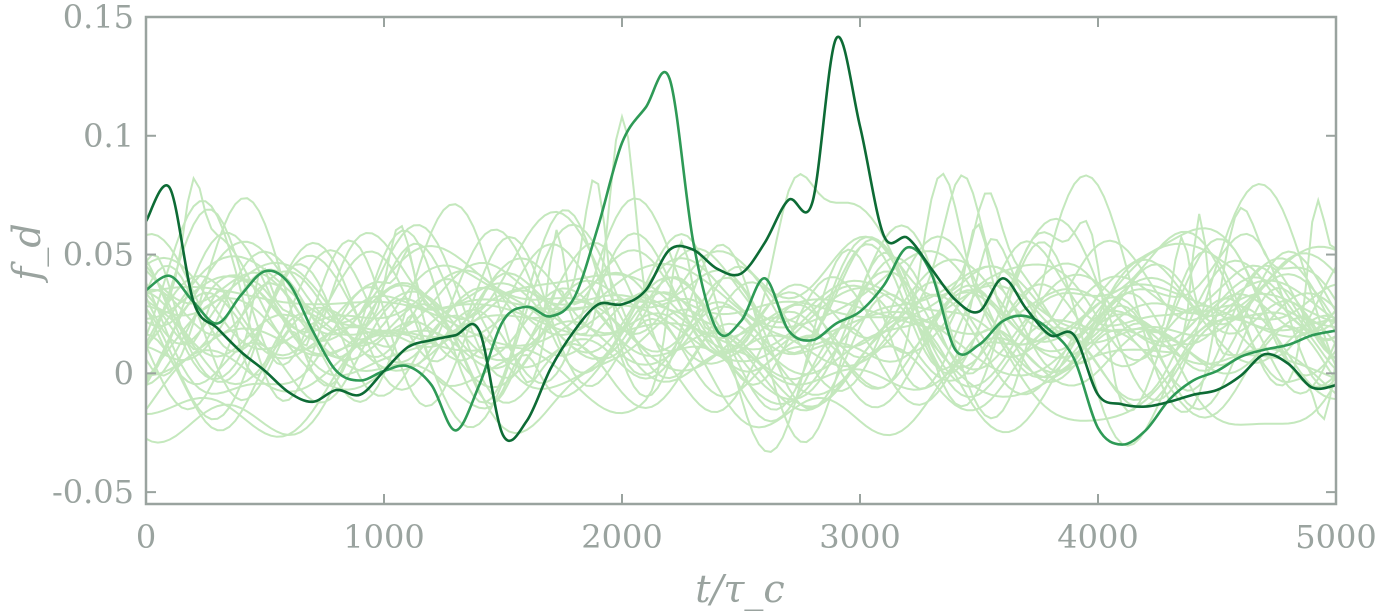 The width and height of the screenshot is (1375, 611). I want to click on x-tick-label: 4000, so click(1097, 537).